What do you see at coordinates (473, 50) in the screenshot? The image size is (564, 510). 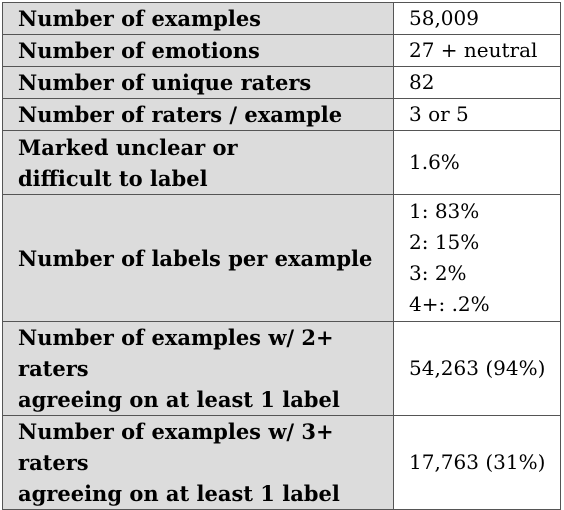 I see `value-line: 27 + neutral` at bounding box center [473, 50].